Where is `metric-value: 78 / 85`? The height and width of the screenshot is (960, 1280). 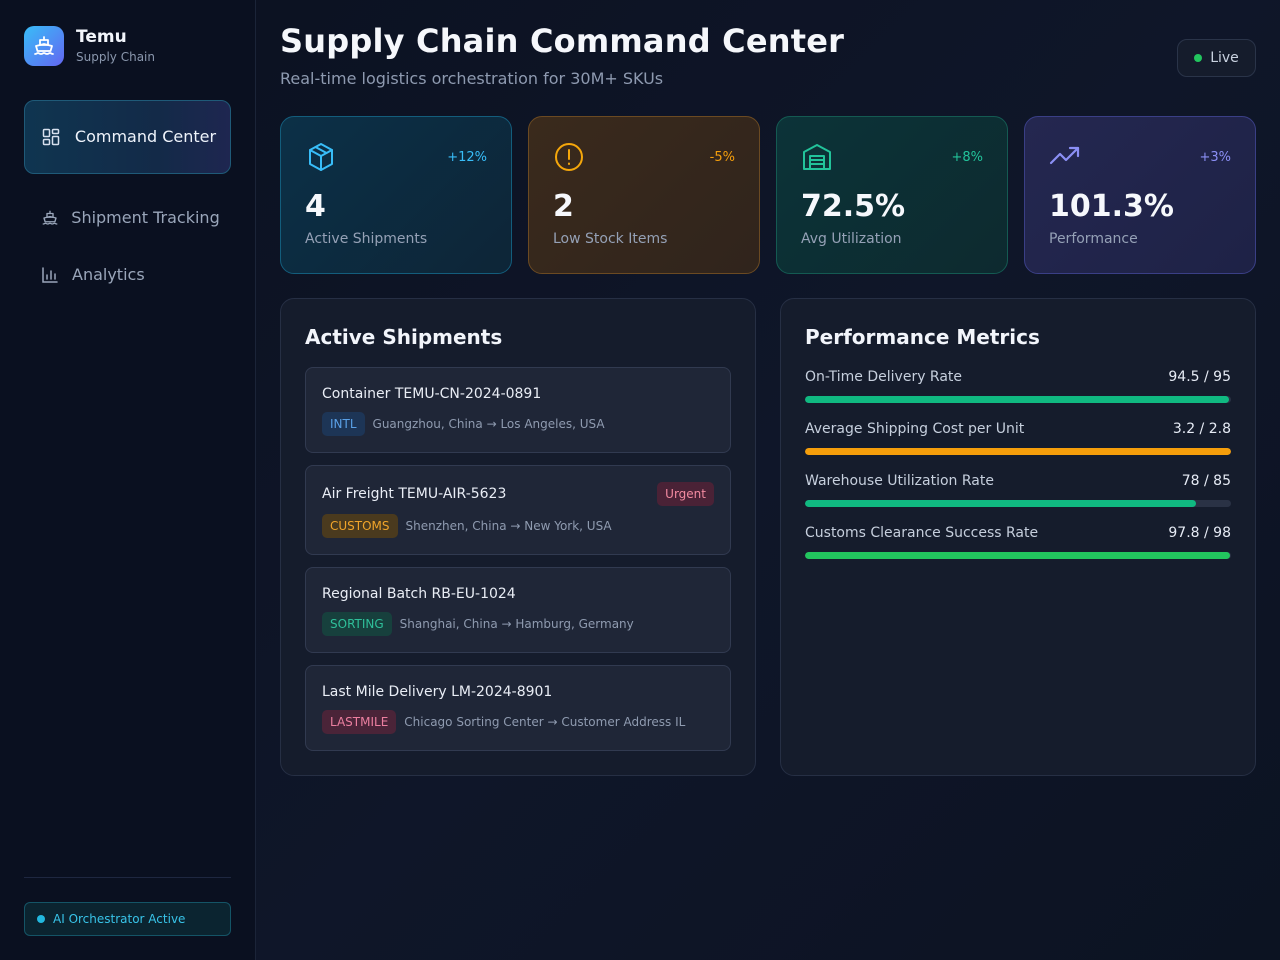 metric-value: 78 / 85 is located at coordinates (1206, 481).